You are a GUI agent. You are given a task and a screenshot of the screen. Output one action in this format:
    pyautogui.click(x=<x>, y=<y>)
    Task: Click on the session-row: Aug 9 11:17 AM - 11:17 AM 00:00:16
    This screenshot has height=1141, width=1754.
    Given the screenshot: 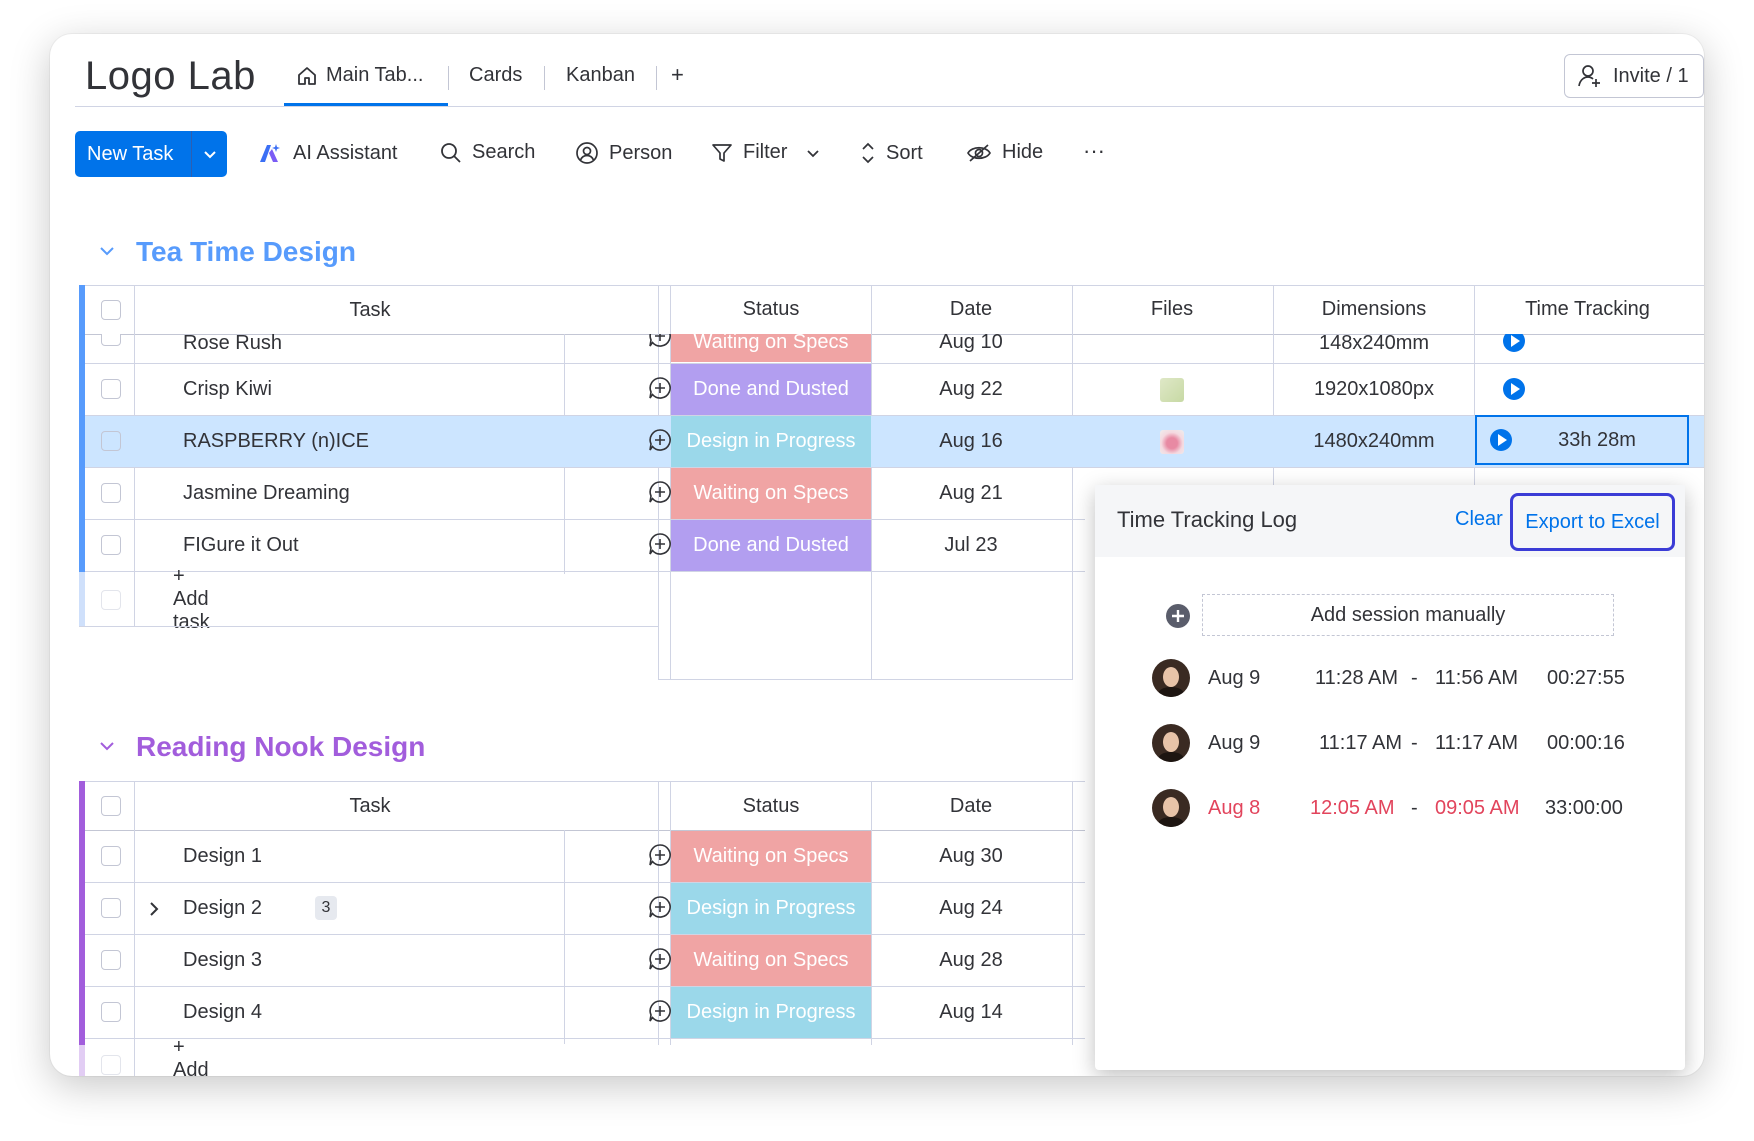 What is the action you would take?
    pyautogui.click(x=1390, y=743)
    